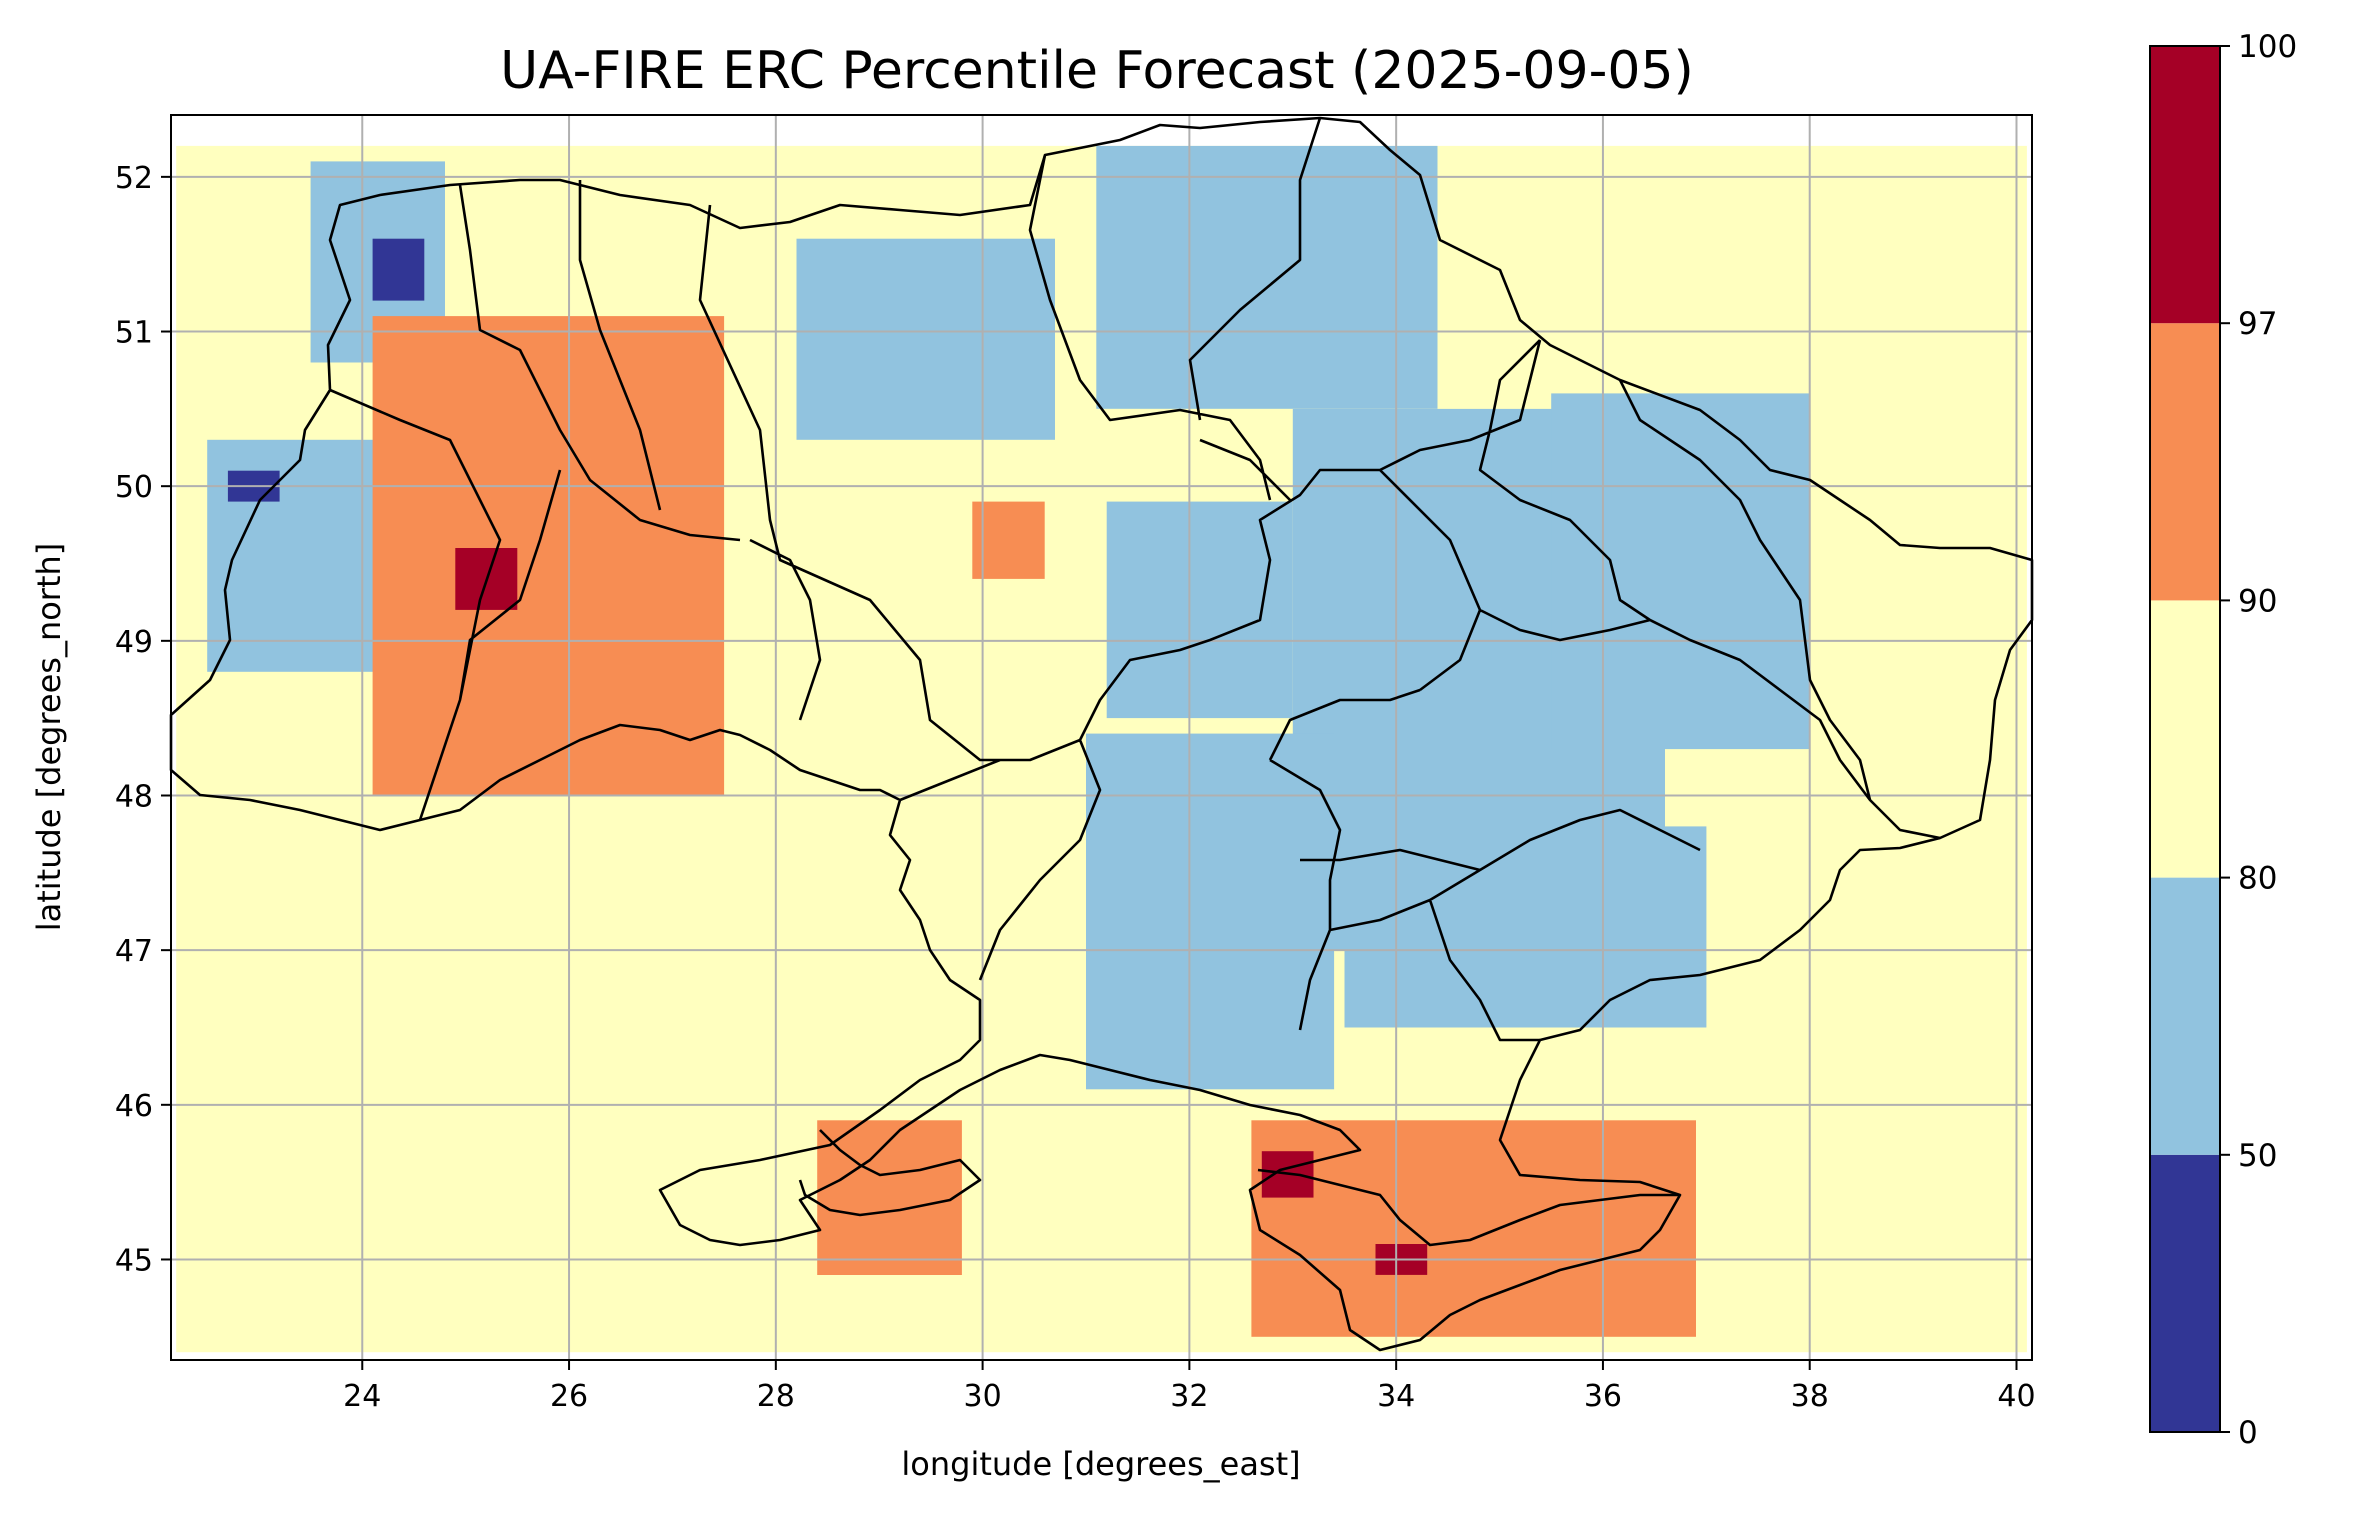 This screenshot has height=1517, width=2354. What do you see at coordinates (1468, 1207) in the screenshot?
I see `crimea-border` at bounding box center [1468, 1207].